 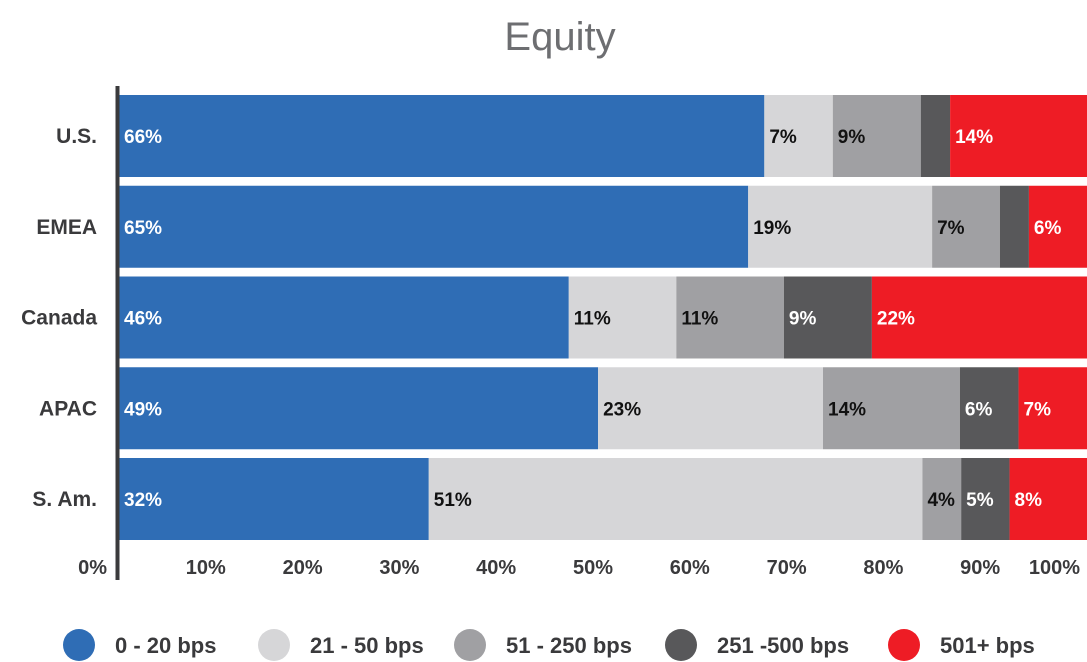 I want to click on x-tick-labels-group: 0% 10% 20% 30% 40% 50% 60% 70% 80% 90% 100%, so click(x=579, y=568).